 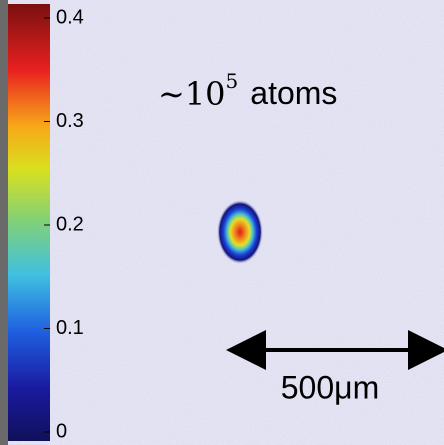 What do you see at coordinates (4, 222) in the screenshot?
I see `photo-edge` at bounding box center [4, 222].